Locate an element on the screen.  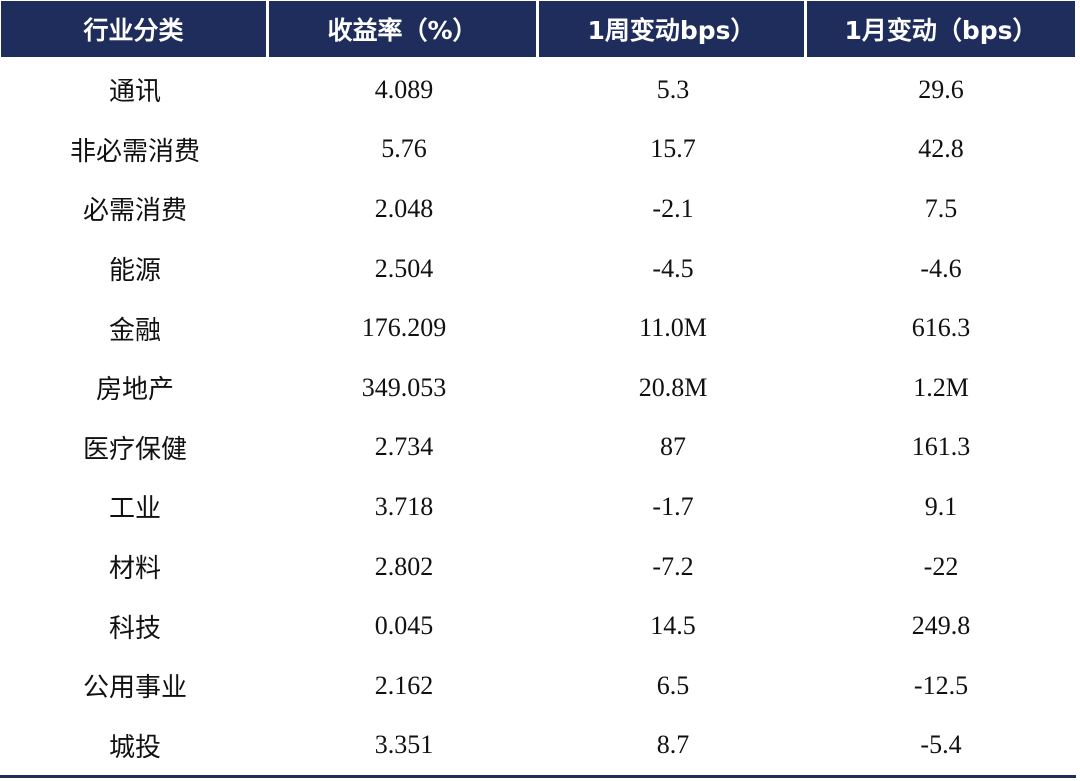
cell-yield: 349.053 is located at coordinates (404, 387).